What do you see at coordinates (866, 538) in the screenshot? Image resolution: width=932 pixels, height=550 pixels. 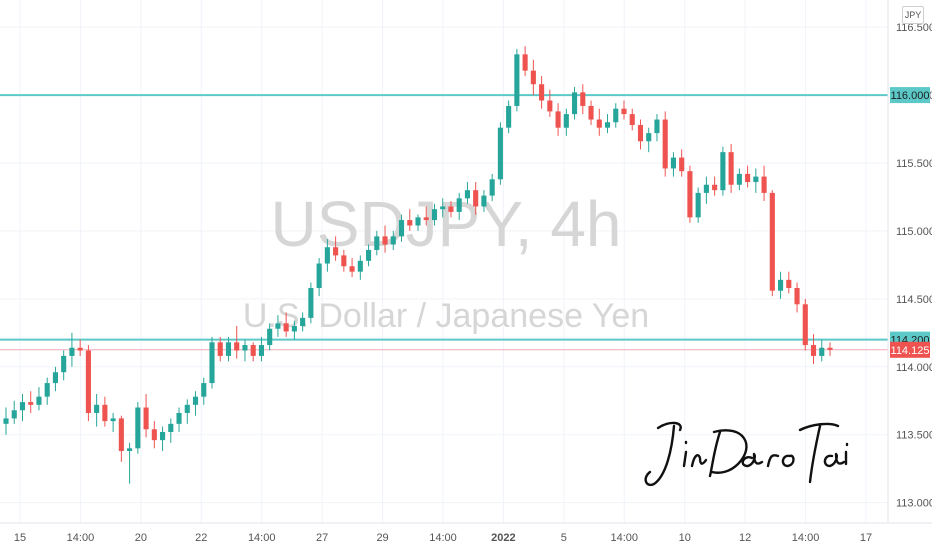 I see `x-tick-label: 17` at bounding box center [866, 538].